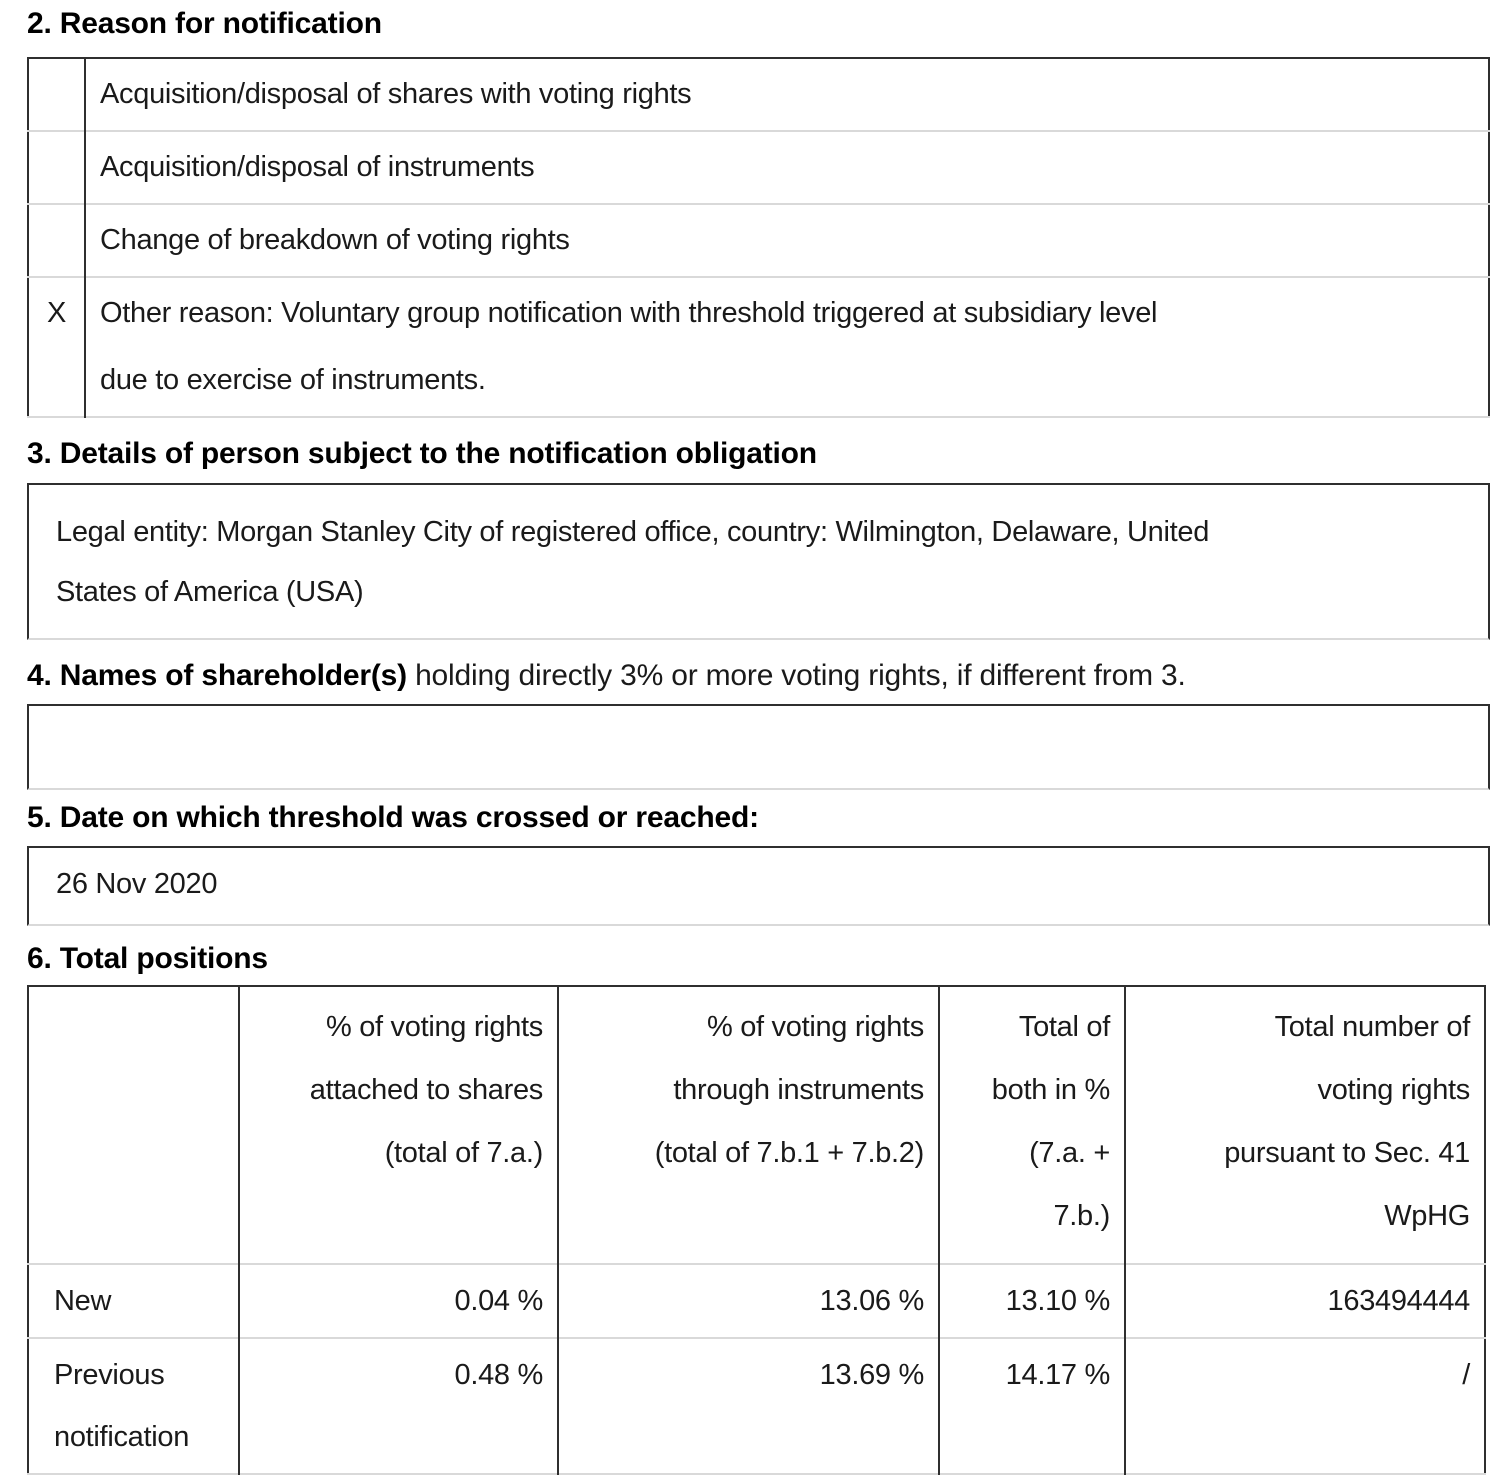 This screenshot has width=1505, height=1475. I want to click on reason-checkbox-cell-checked: X, so click(57, 346).